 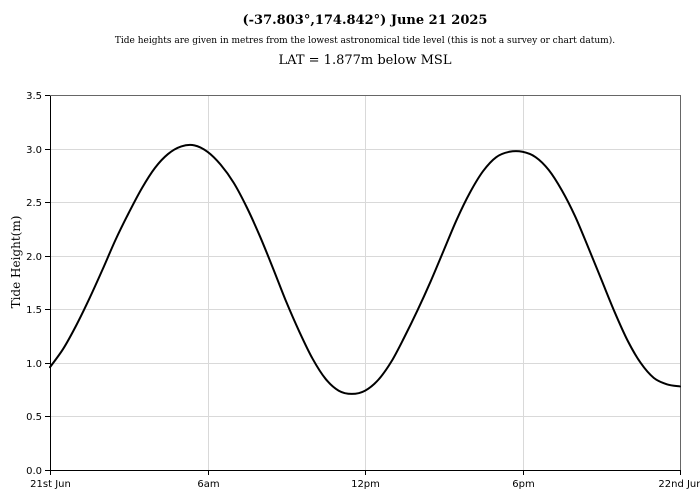 I want to click on x-tick-label: 21st Jun, so click(x=50, y=484).